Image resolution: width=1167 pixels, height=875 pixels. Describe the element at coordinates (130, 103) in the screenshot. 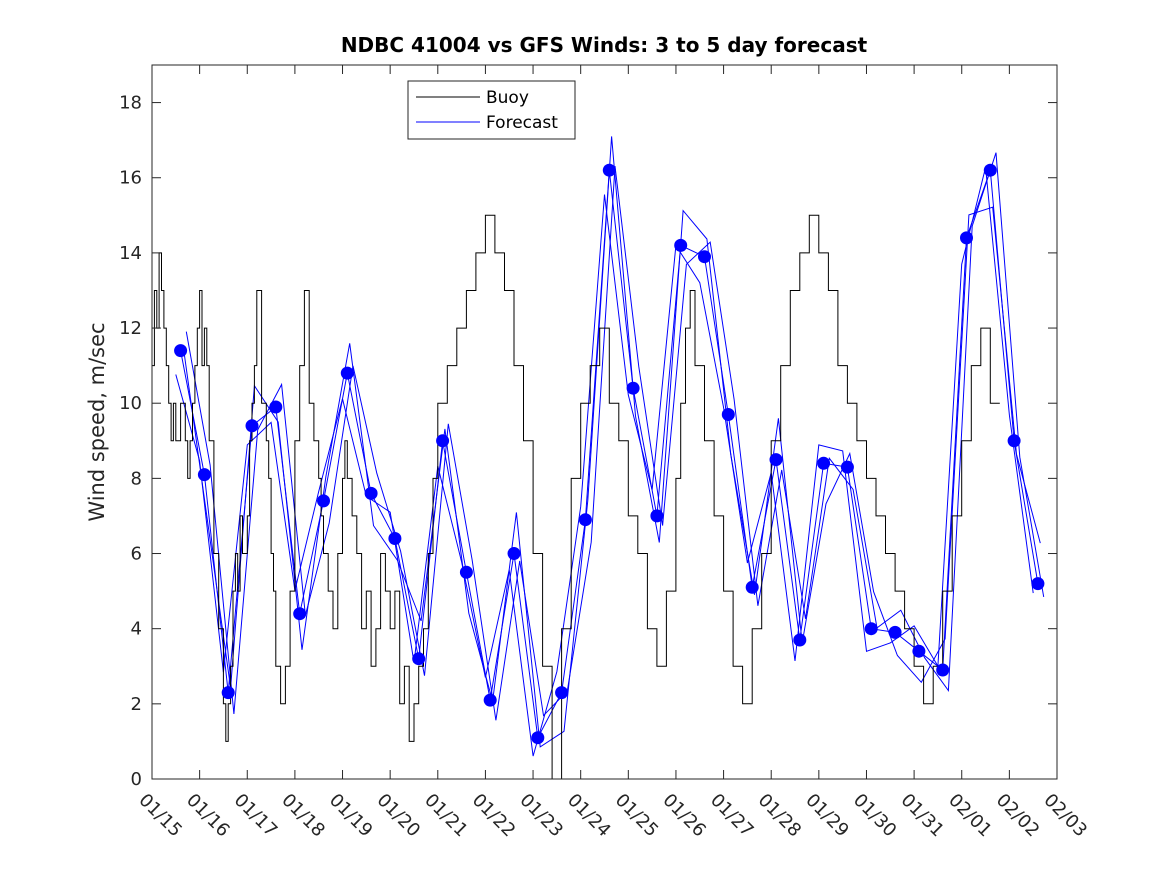

I see `y-tick-label: 18` at that location.